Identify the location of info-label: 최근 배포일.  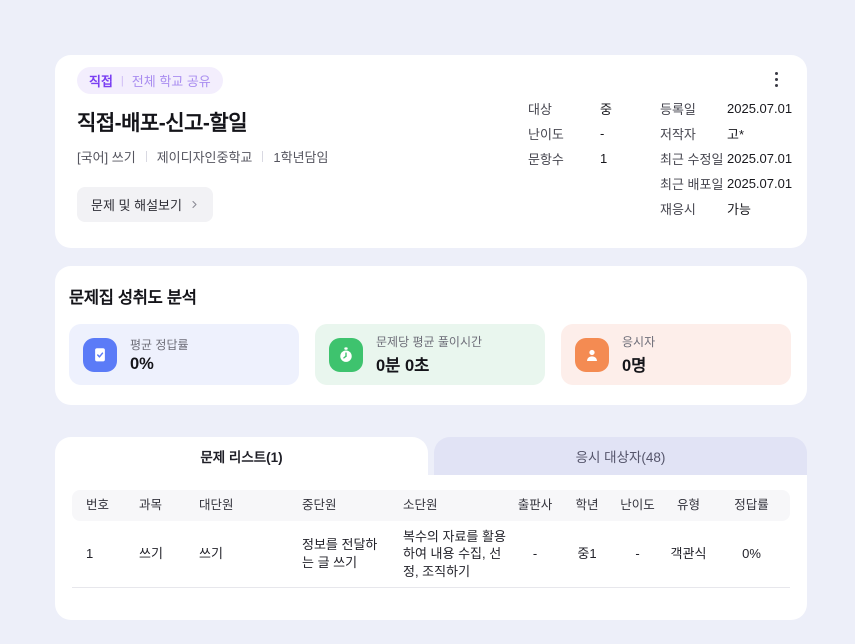
(692, 184).